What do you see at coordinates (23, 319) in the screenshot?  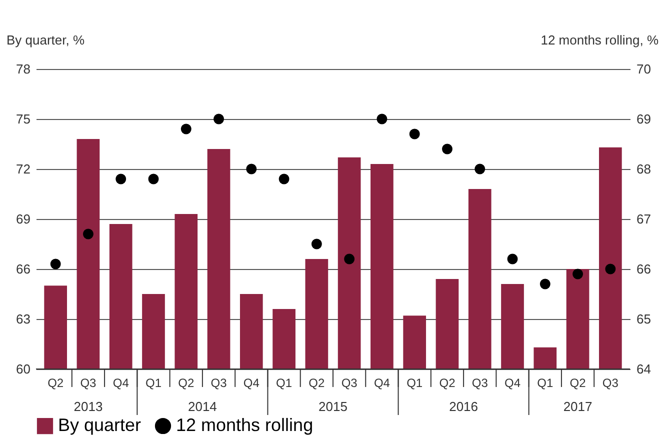 I see `y-tick-label: 63` at bounding box center [23, 319].